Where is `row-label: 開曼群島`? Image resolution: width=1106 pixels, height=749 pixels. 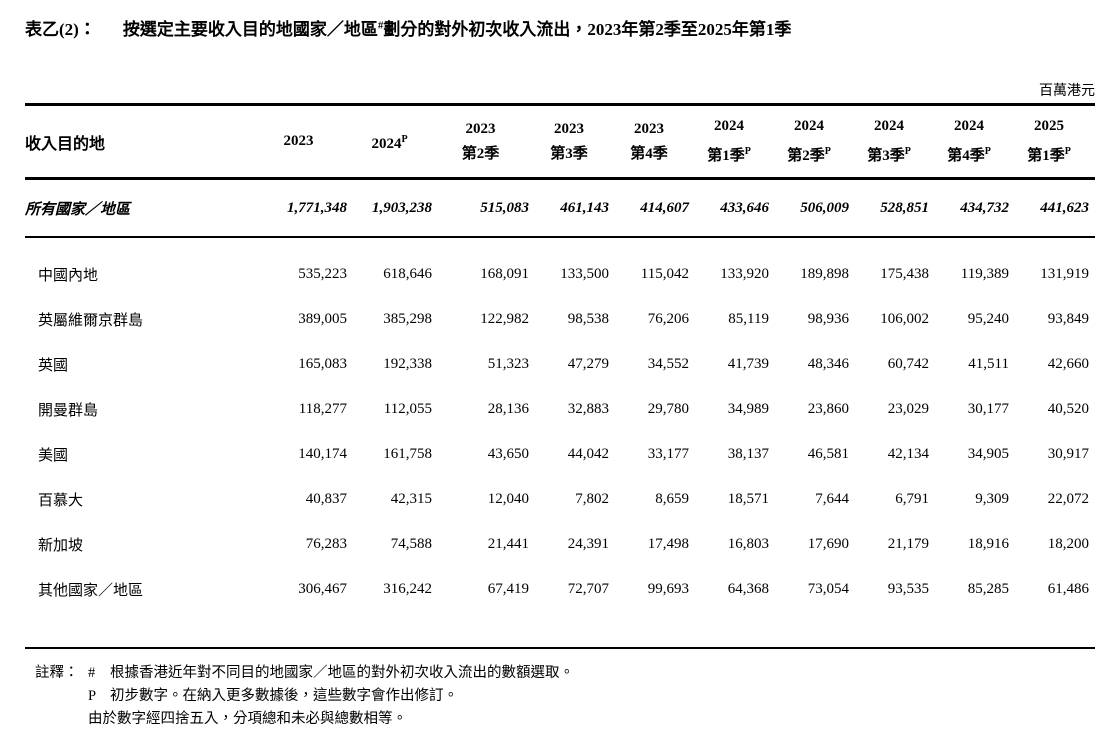 row-label: 開曼群島 is located at coordinates (68, 411).